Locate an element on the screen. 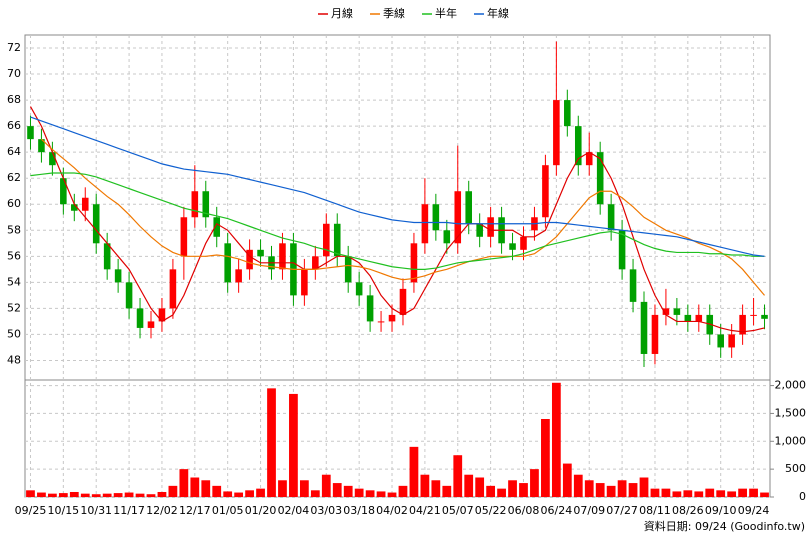 This screenshot has height=540, width=808. y2-tick-label: 500 is located at coordinates (795, 468).